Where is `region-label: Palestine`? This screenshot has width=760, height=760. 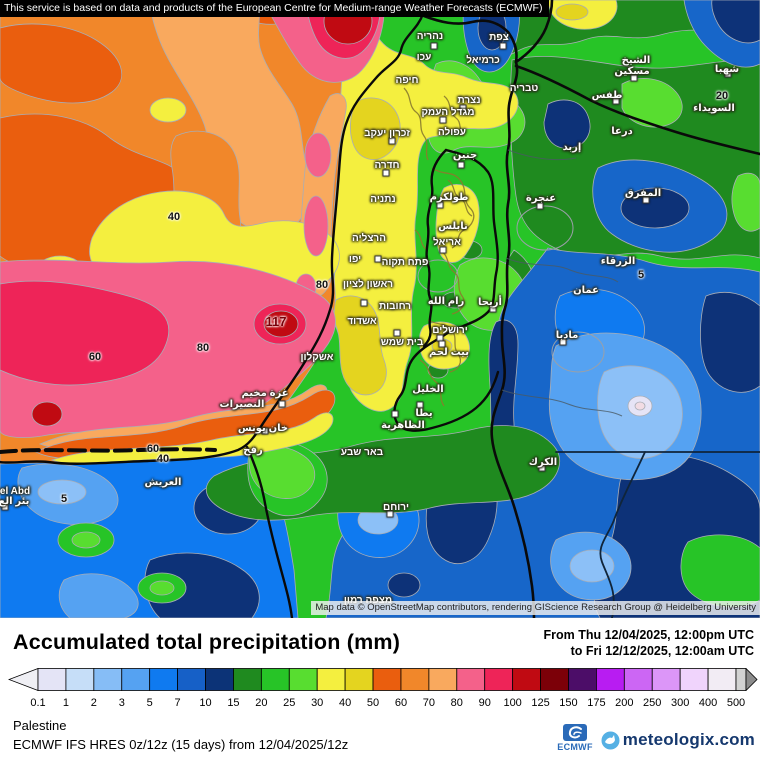 region-label: Palestine is located at coordinates (40, 725).